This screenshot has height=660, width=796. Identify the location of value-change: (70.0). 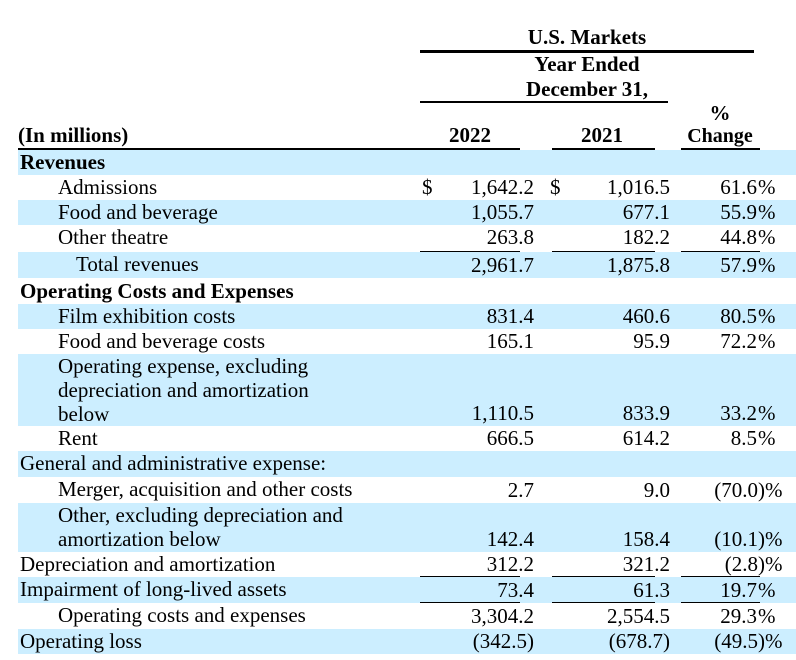
(739, 490).